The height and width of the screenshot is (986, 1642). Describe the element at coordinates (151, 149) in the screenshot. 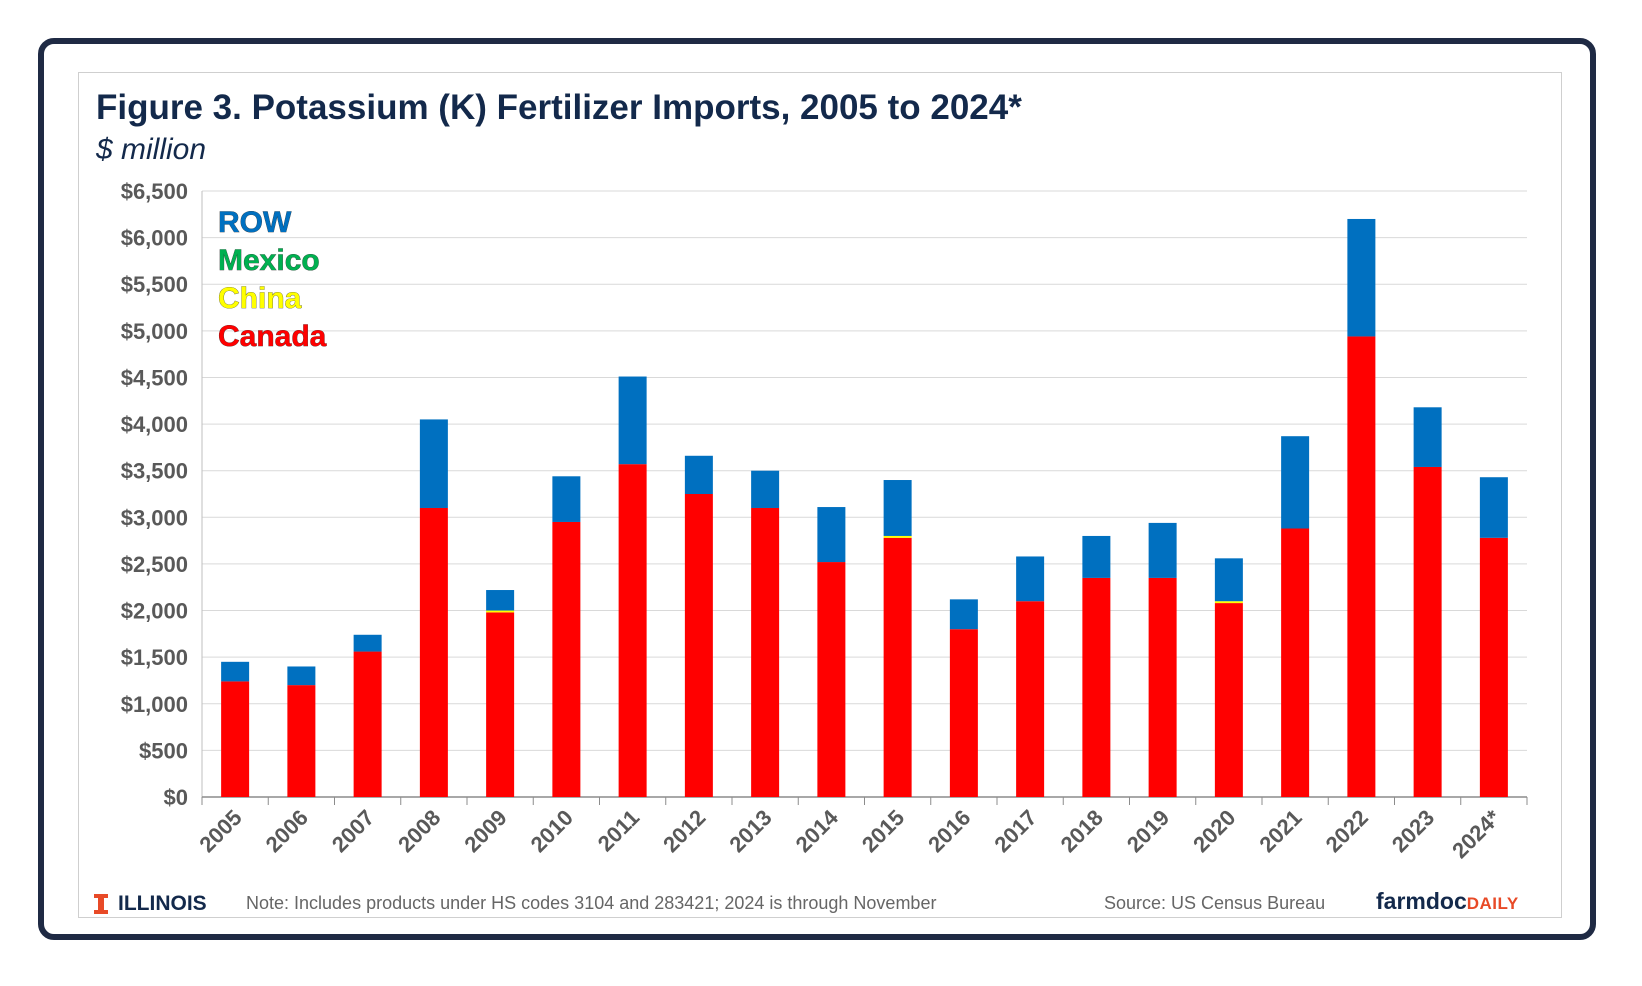

I see `chart-subtitle: $ million` at that location.